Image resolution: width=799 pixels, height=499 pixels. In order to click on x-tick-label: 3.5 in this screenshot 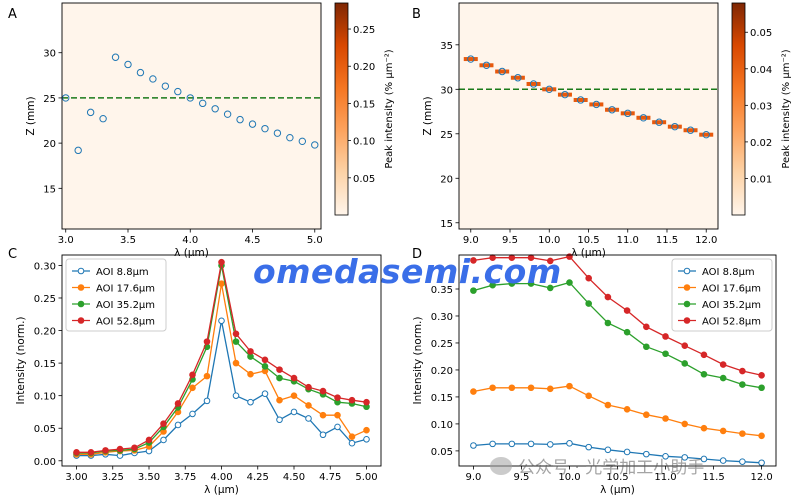, I will do `click(128, 240)`.